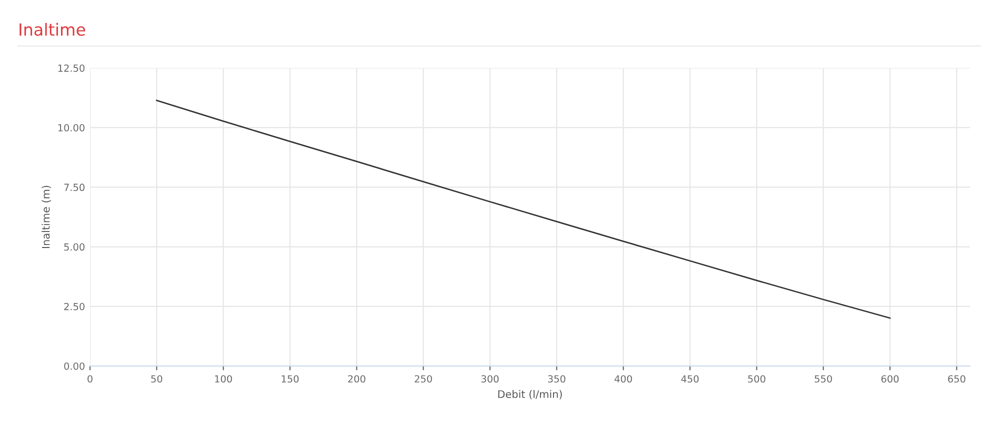  What do you see at coordinates (823, 379) in the screenshot?
I see `x-tick-label: 550` at bounding box center [823, 379].